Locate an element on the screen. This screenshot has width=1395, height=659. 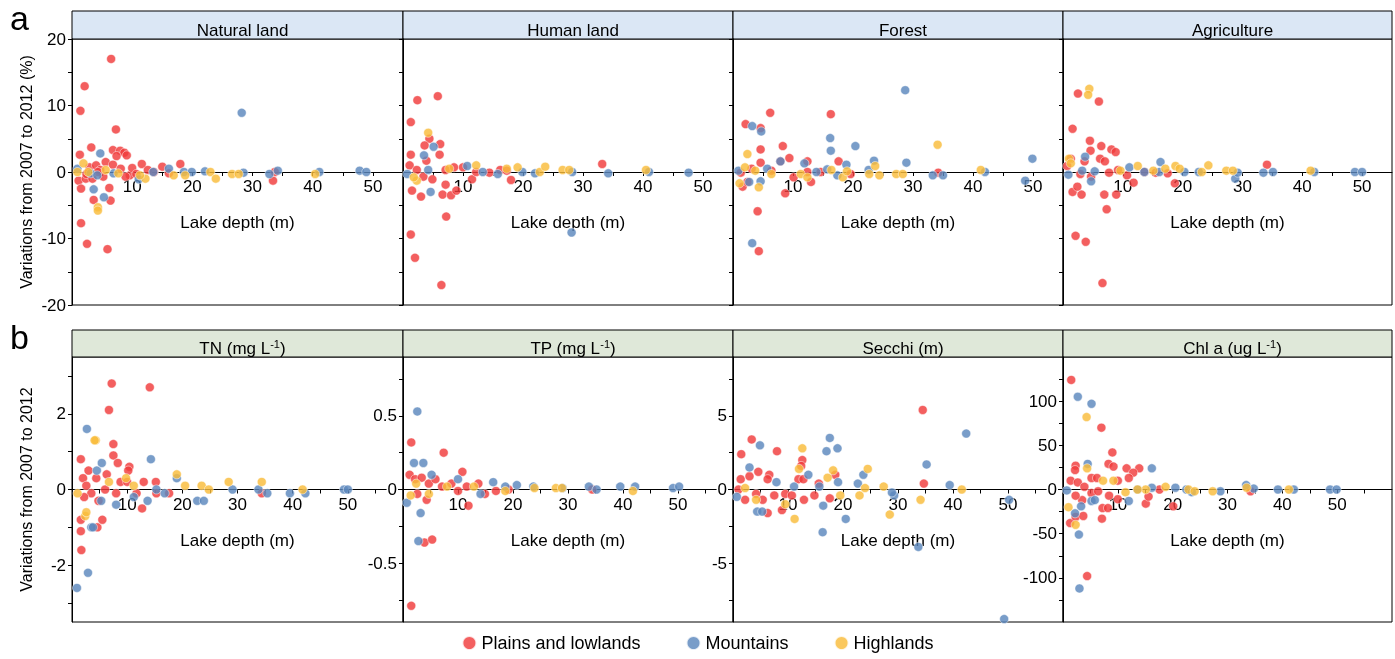
y-tick-label: -20 is located at coordinates (53, 305).